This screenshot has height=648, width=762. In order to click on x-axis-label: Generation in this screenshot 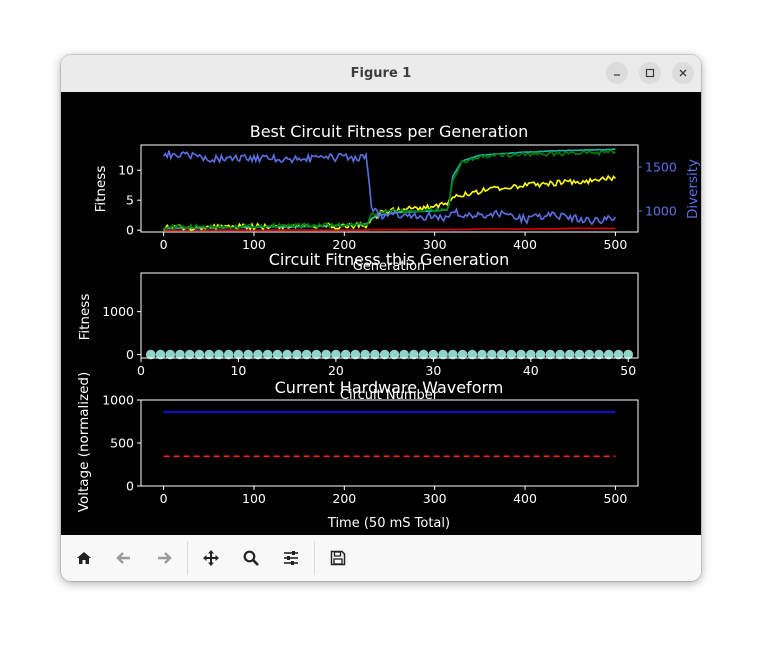, I will do `click(389, 266)`.